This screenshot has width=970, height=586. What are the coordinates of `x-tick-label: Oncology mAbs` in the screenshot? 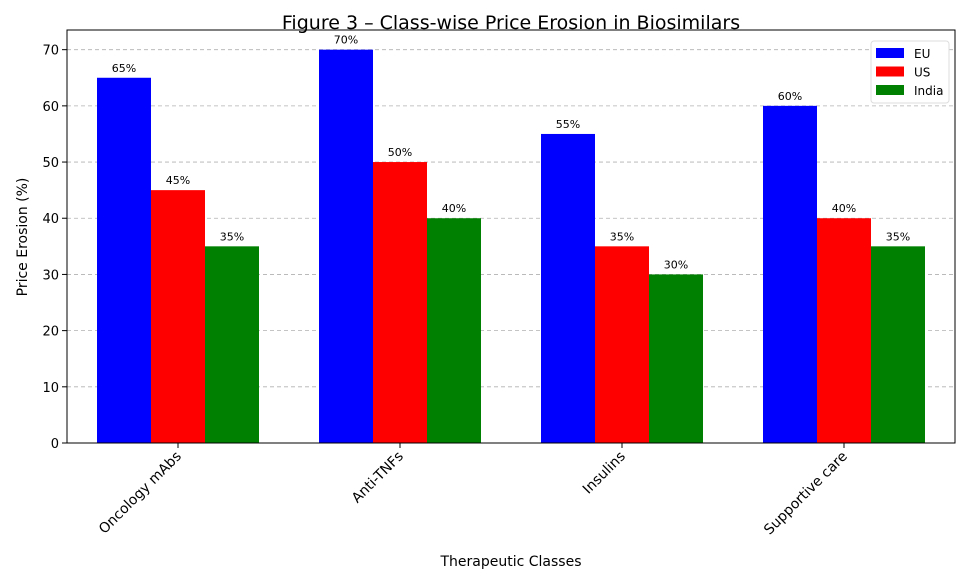 It's located at (140, 493).